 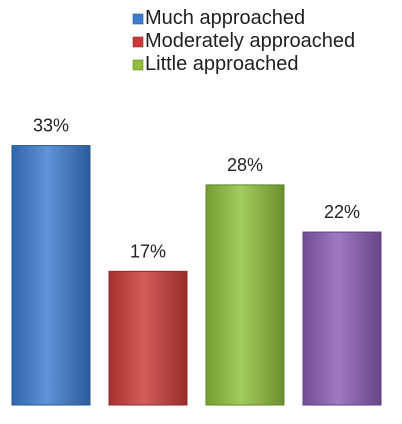 What do you see at coordinates (221, 64) in the screenshot?
I see `legend-label-3: Little approached` at bounding box center [221, 64].